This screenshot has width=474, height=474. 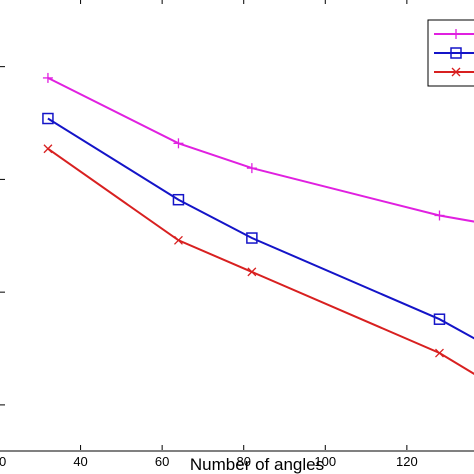 What do you see at coordinates (3, 461) in the screenshot?
I see `x-tick-label: 20` at bounding box center [3, 461].